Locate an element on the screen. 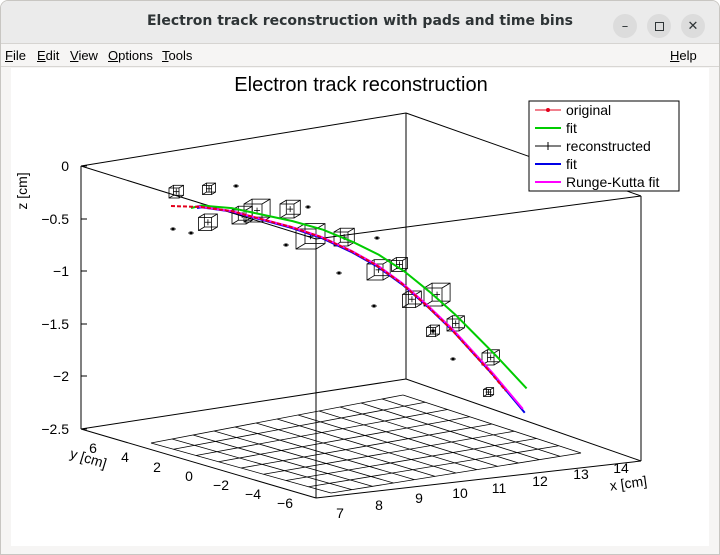  z-tick-label: −1.5 is located at coordinates (55, 324).